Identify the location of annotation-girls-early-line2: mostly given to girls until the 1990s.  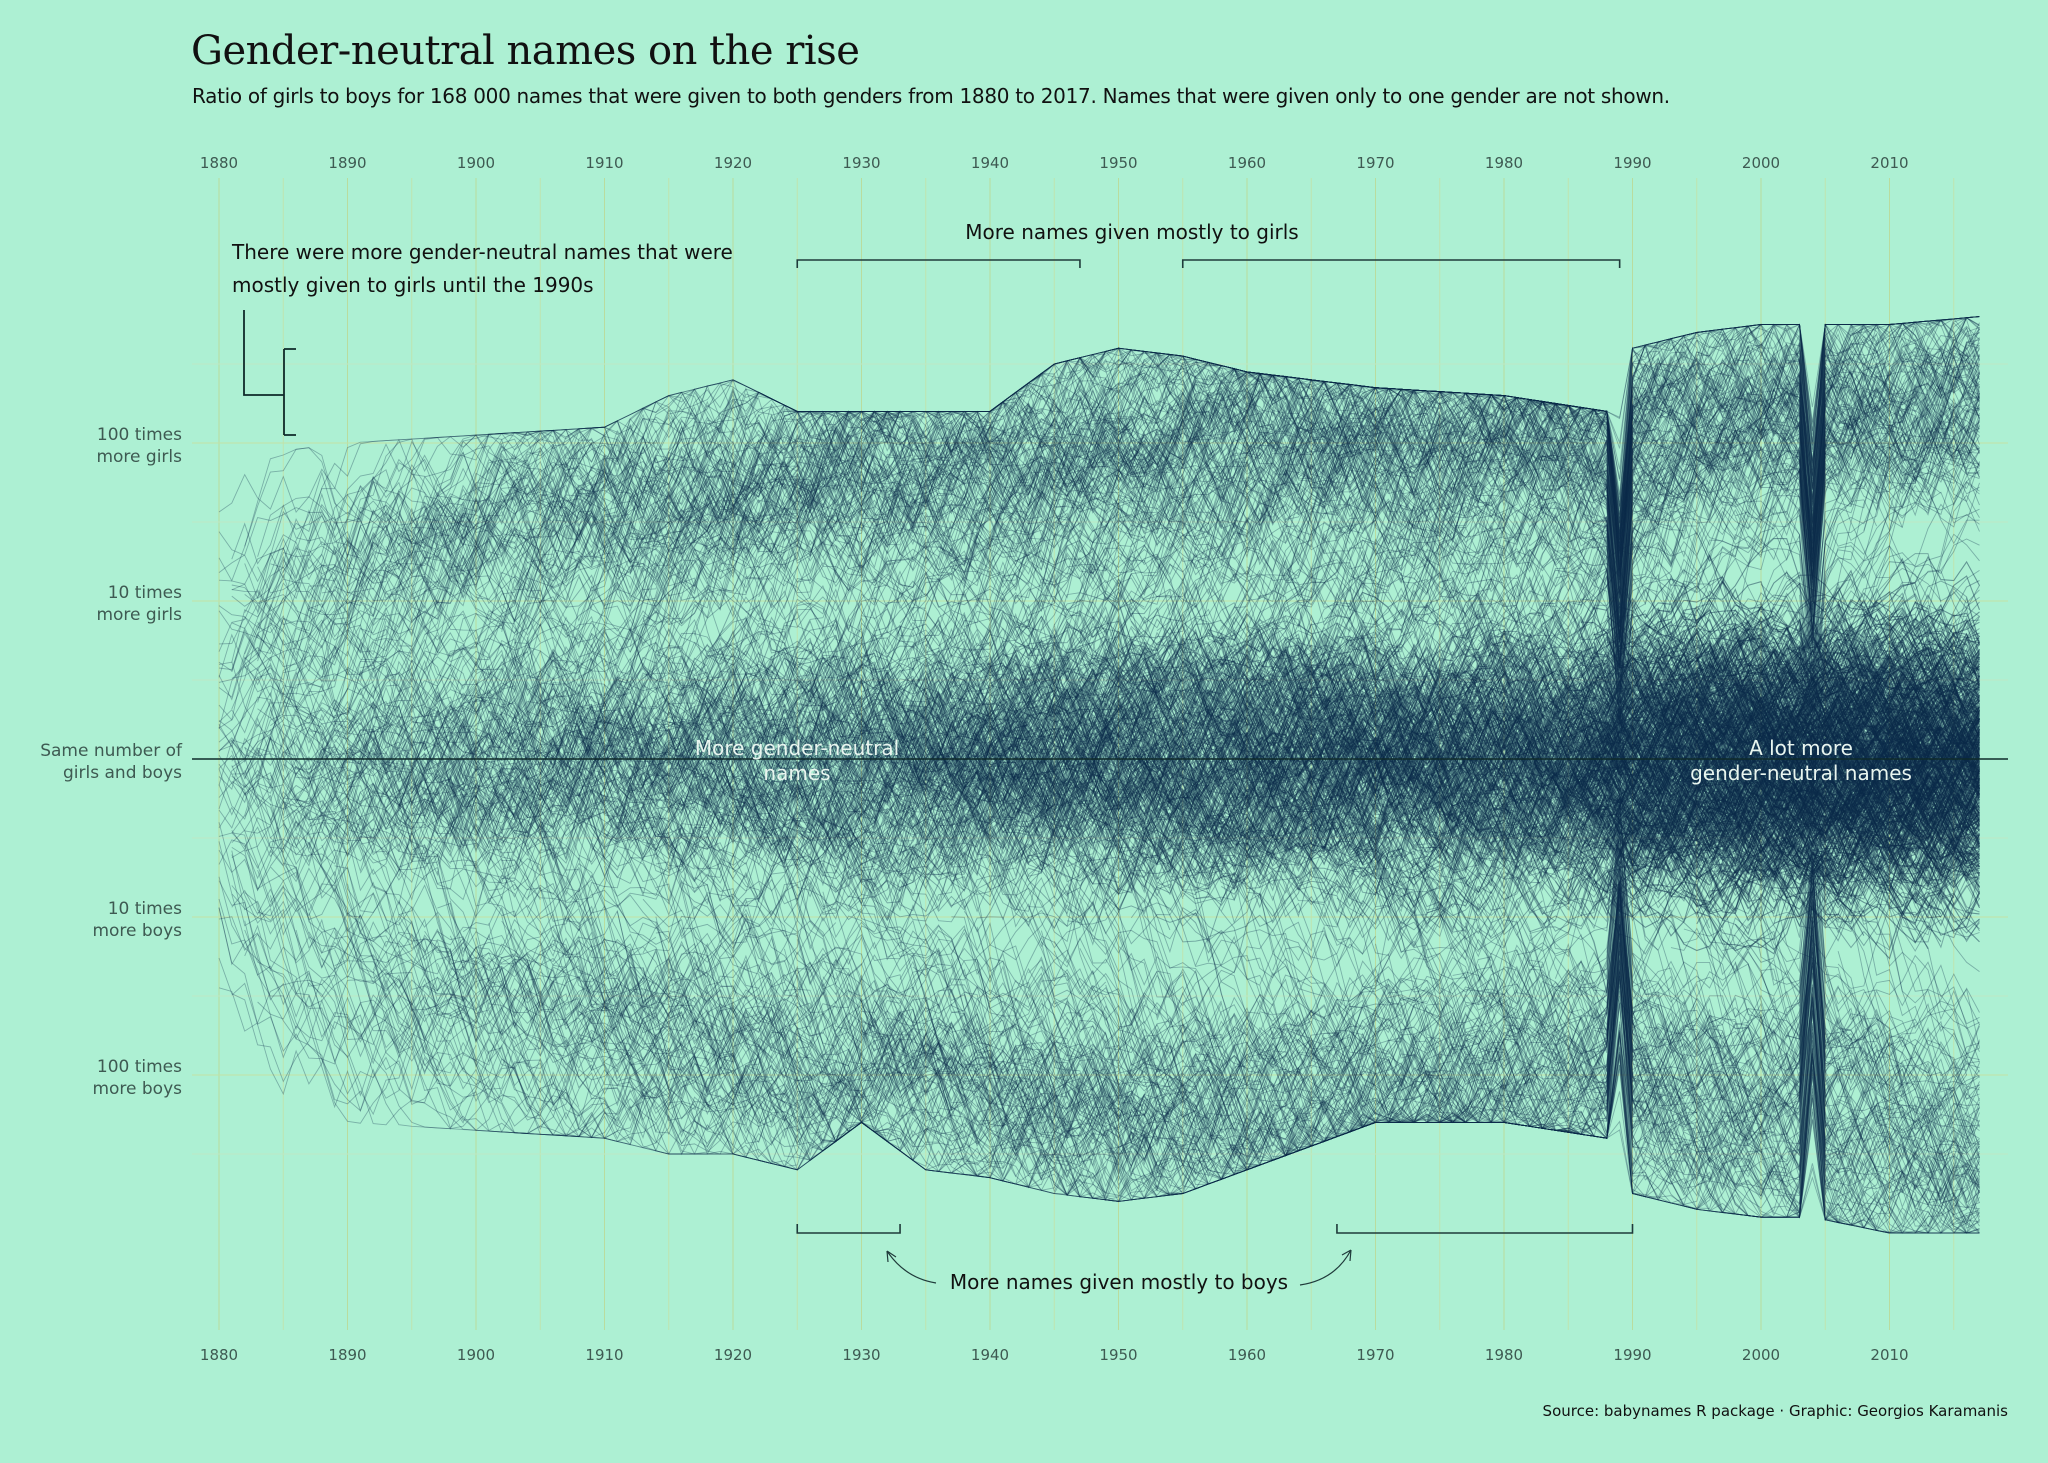
(413, 285).